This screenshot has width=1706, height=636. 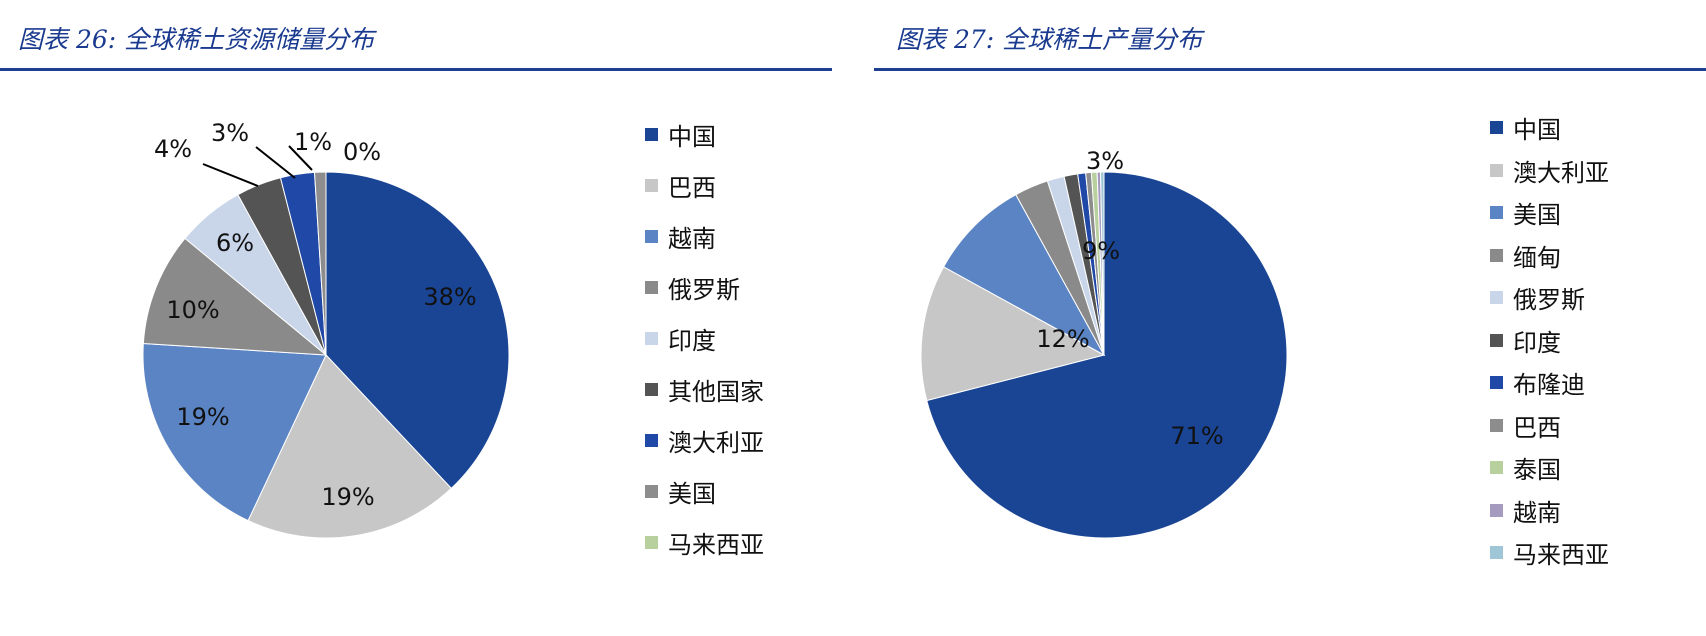 I want to click on data-label: 4%, so click(x=173, y=149).